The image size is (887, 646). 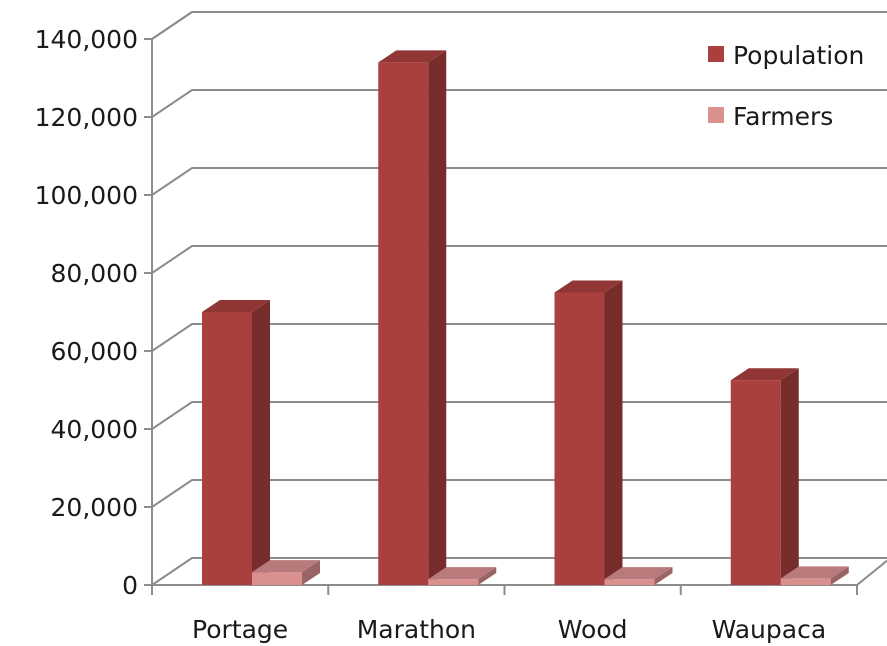 I want to click on bar-farmers-portage, so click(x=286, y=572).